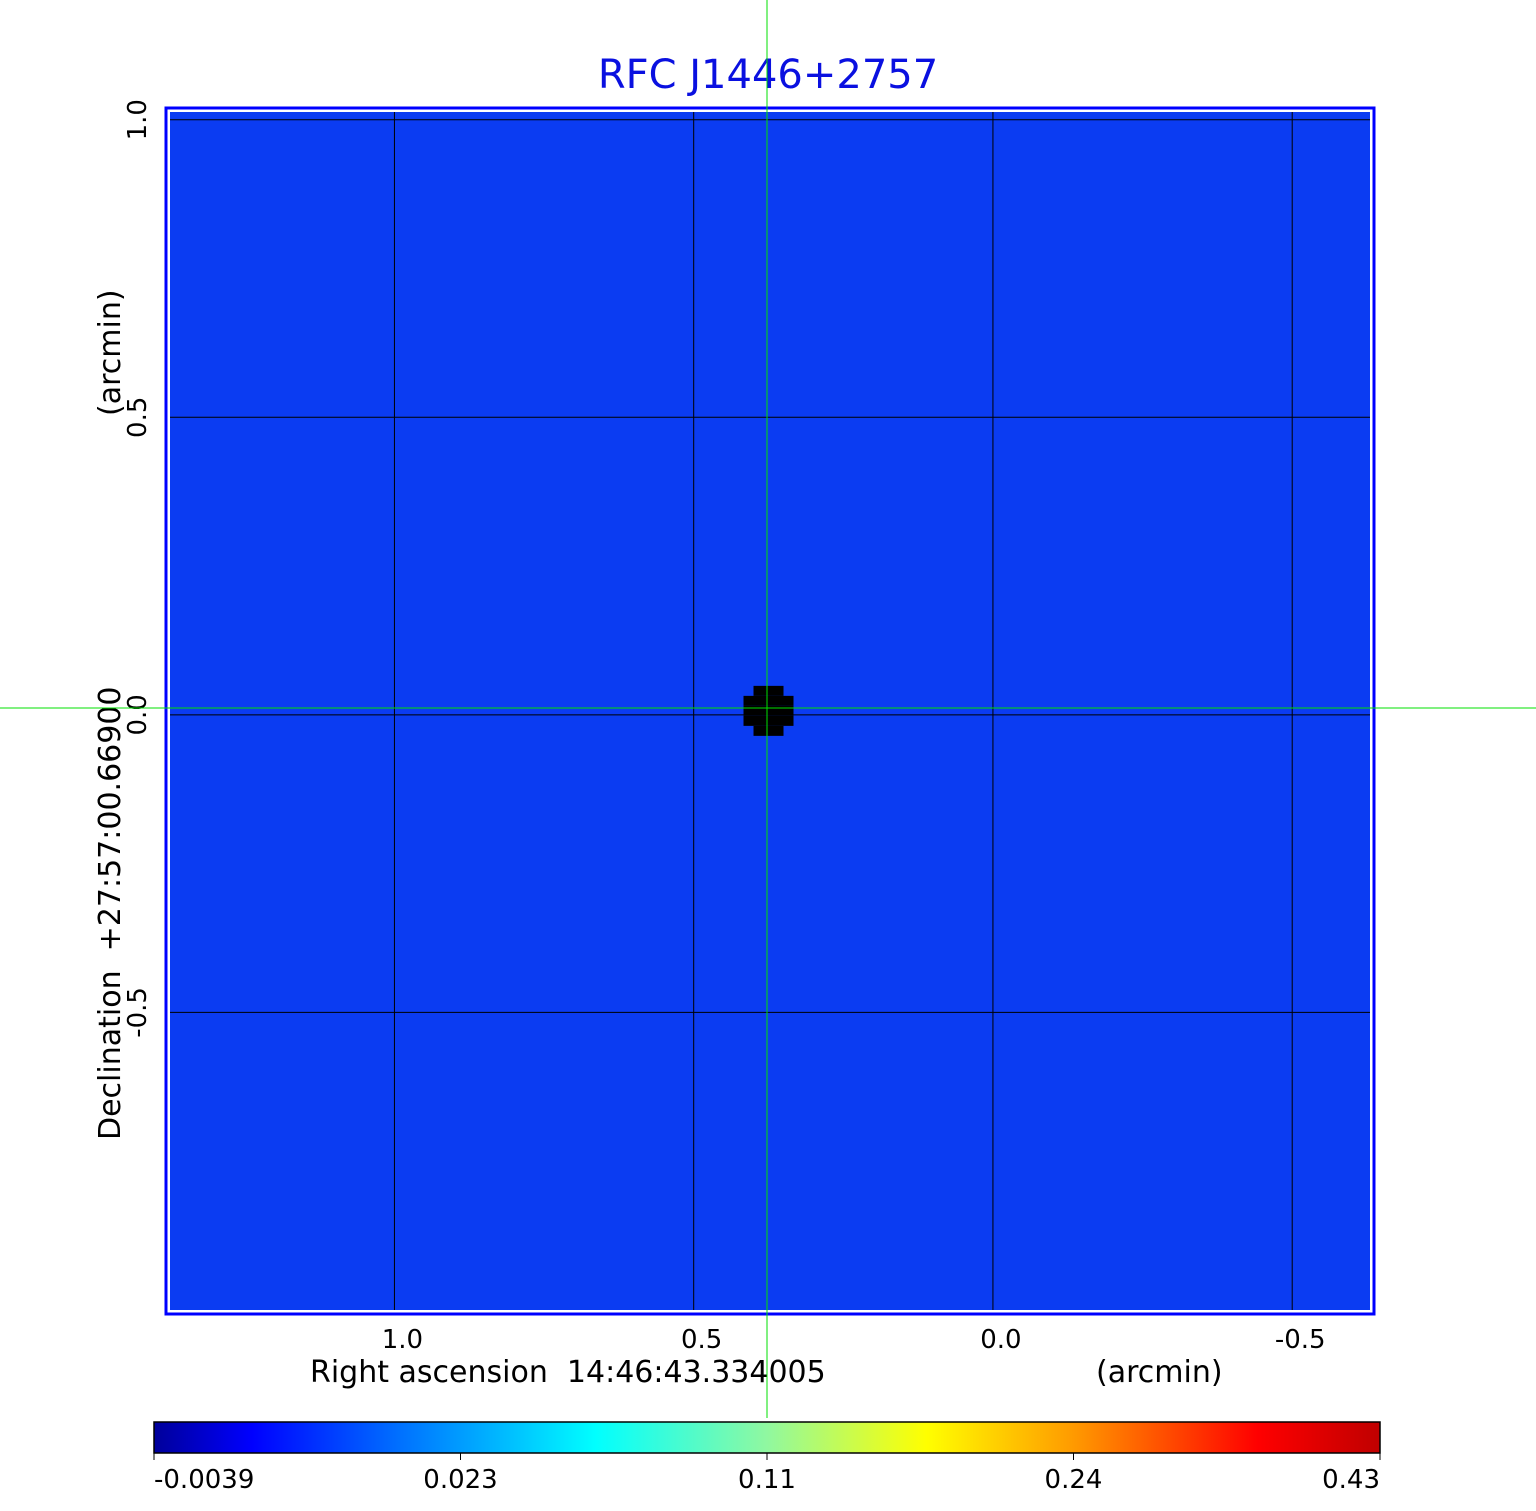 The width and height of the screenshot is (1536, 1511). I want to click on colorbar-tick-label: 0.11, so click(767, 1480).